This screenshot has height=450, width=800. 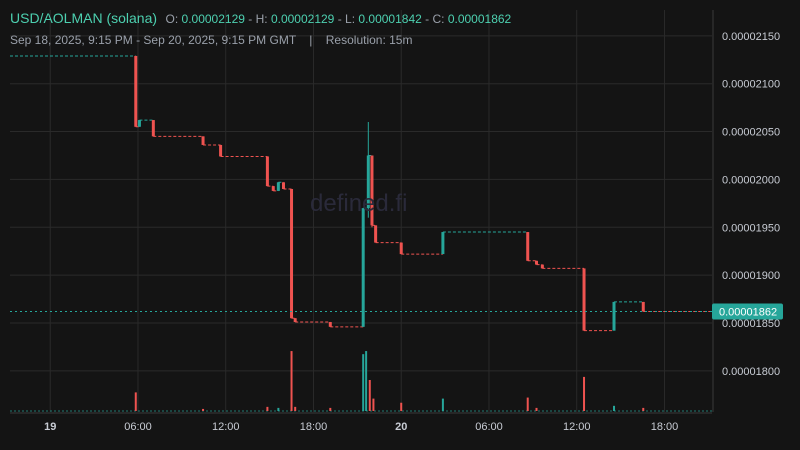 I want to click on low-label: - L:, so click(x=346, y=19).